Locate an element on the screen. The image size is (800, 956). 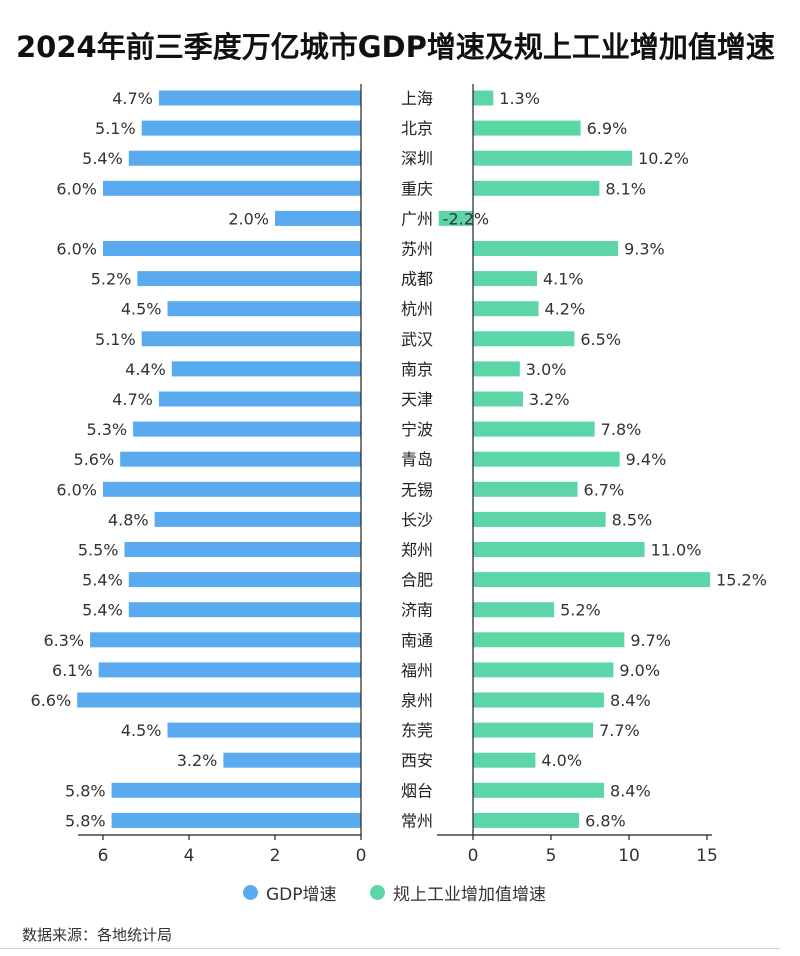
city-label-19: 福州 is located at coordinates (417, 670).